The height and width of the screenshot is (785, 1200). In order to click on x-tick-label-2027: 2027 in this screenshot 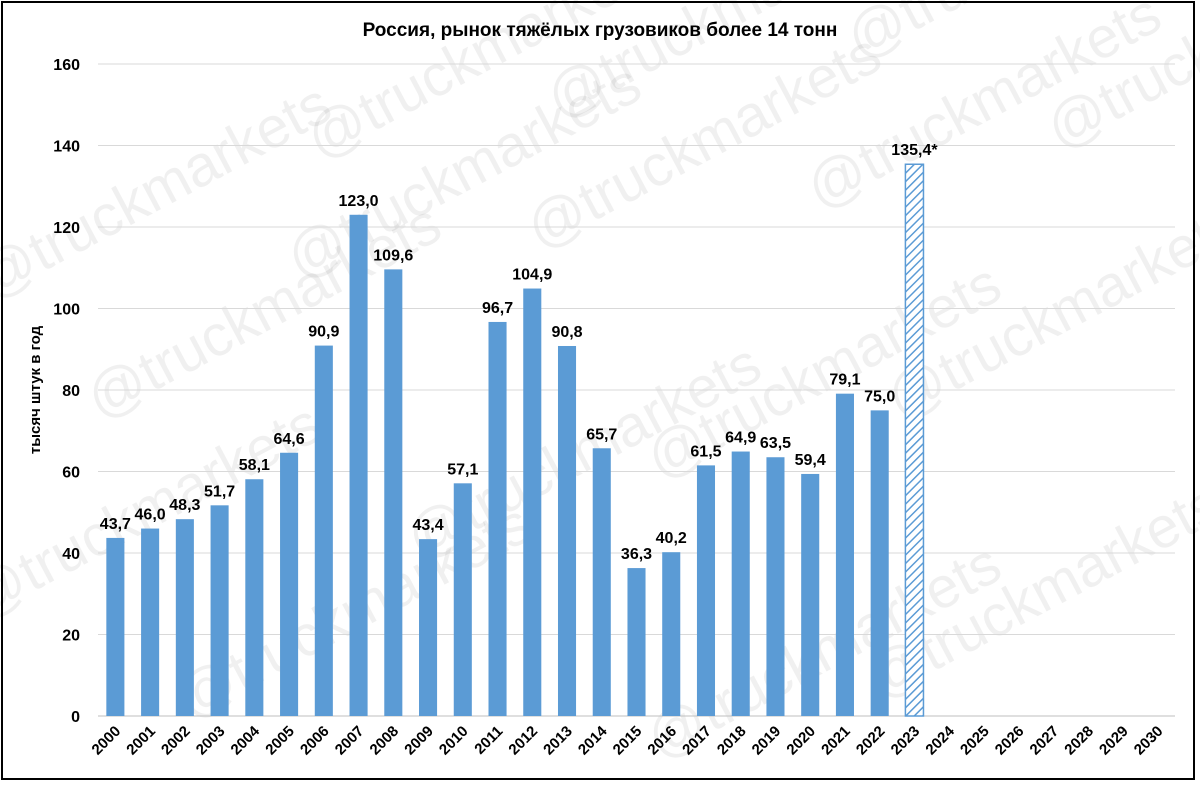, I will do `click(1045, 741)`.